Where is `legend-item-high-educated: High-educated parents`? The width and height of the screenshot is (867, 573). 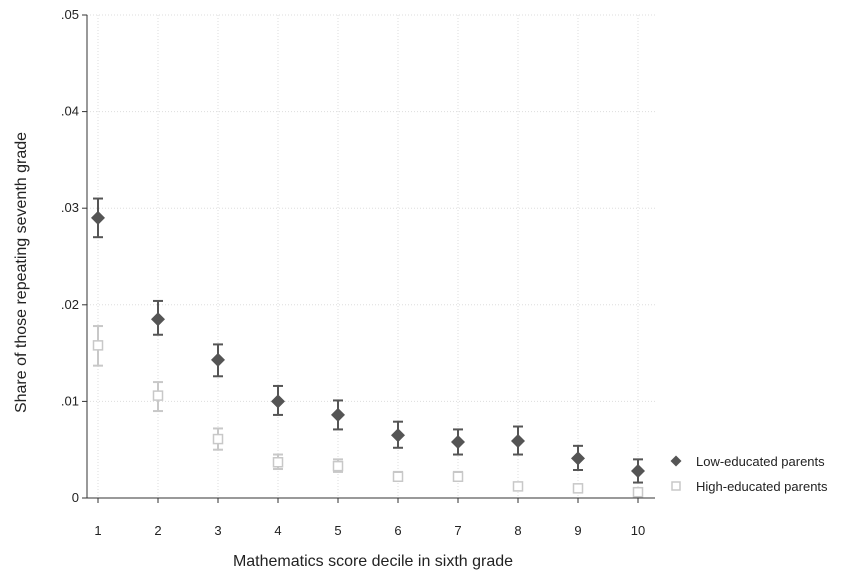 legend-item-high-educated: High-educated parents is located at coordinates (749, 486).